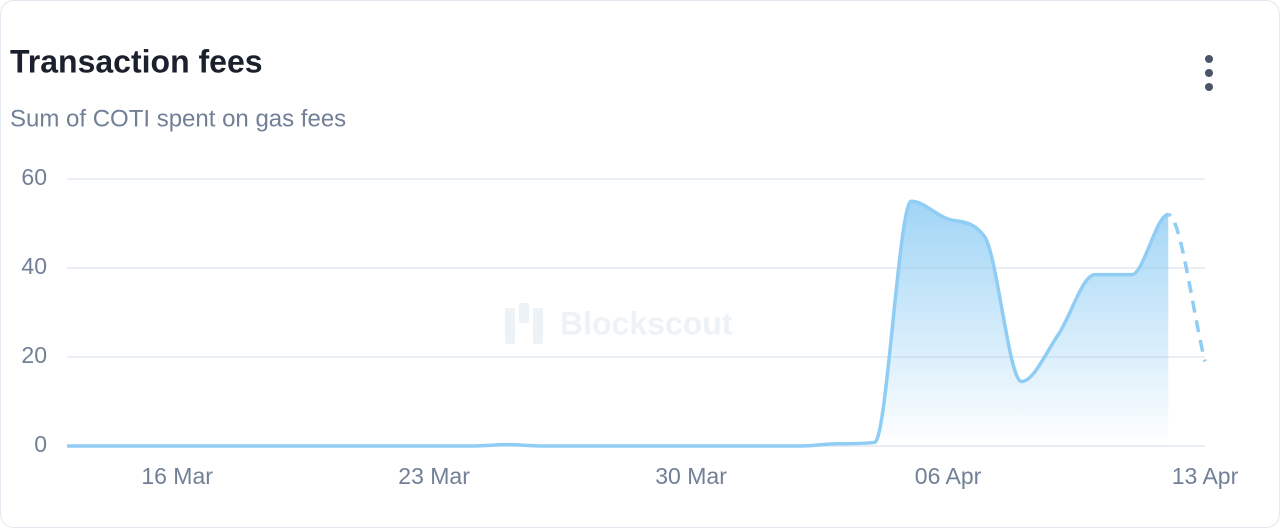  I want to click on y-tick-label: 0, so click(40, 444).